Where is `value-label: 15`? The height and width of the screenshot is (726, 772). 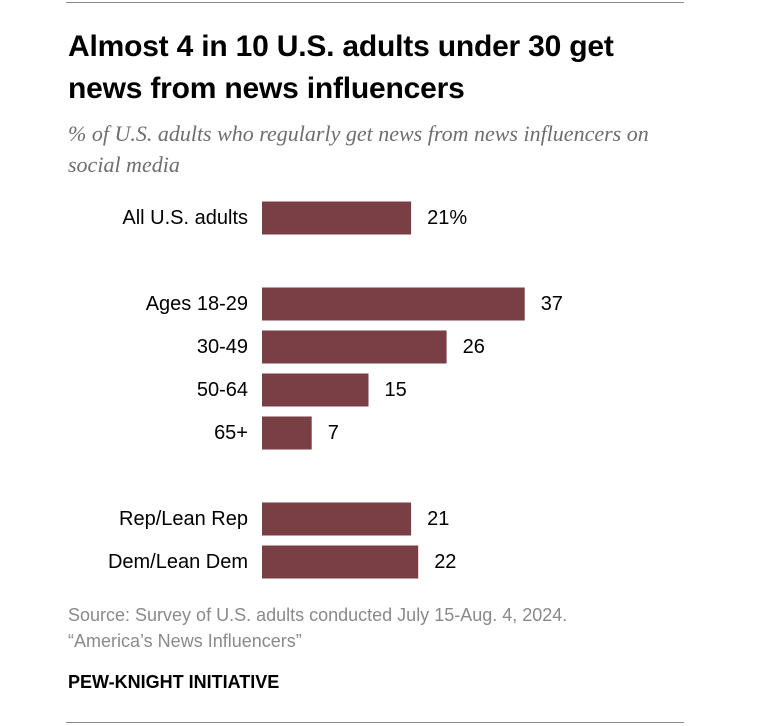
value-label: 15 is located at coordinates (396, 390).